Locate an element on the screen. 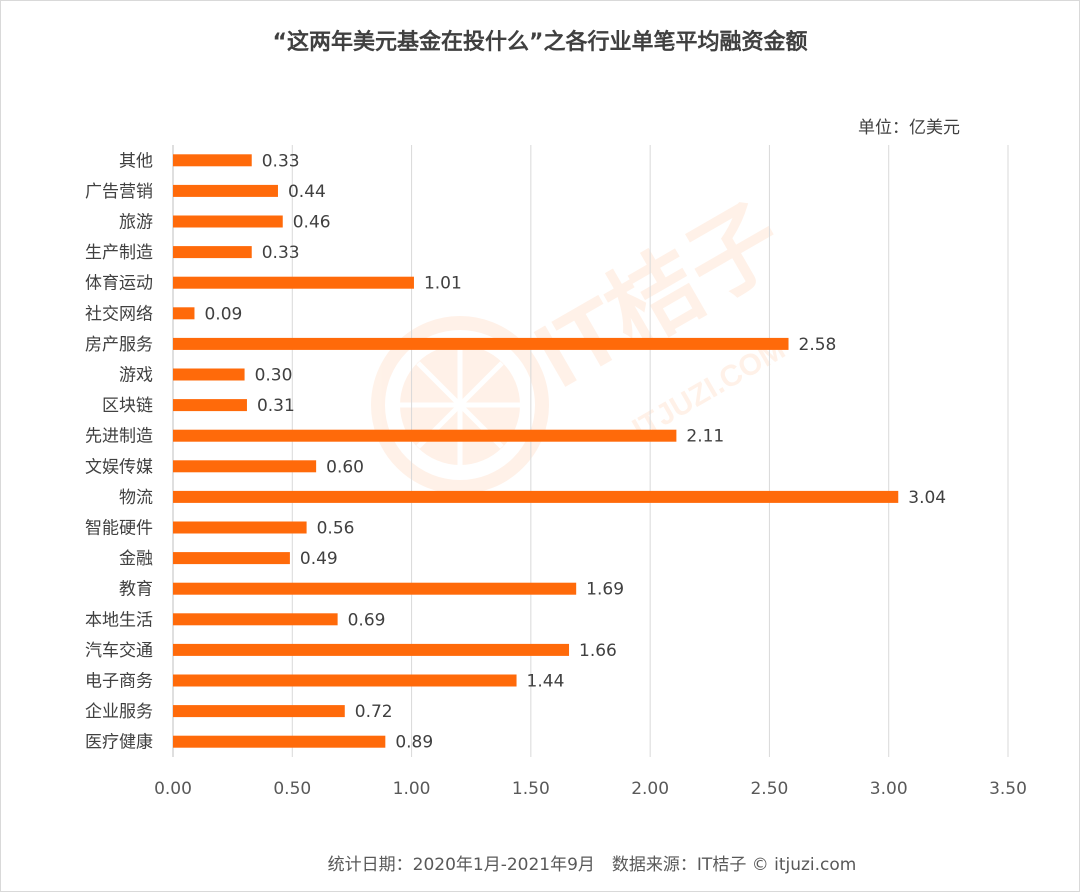 This screenshot has width=1080, height=892. x-tick-label: 2.00 is located at coordinates (650, 789).